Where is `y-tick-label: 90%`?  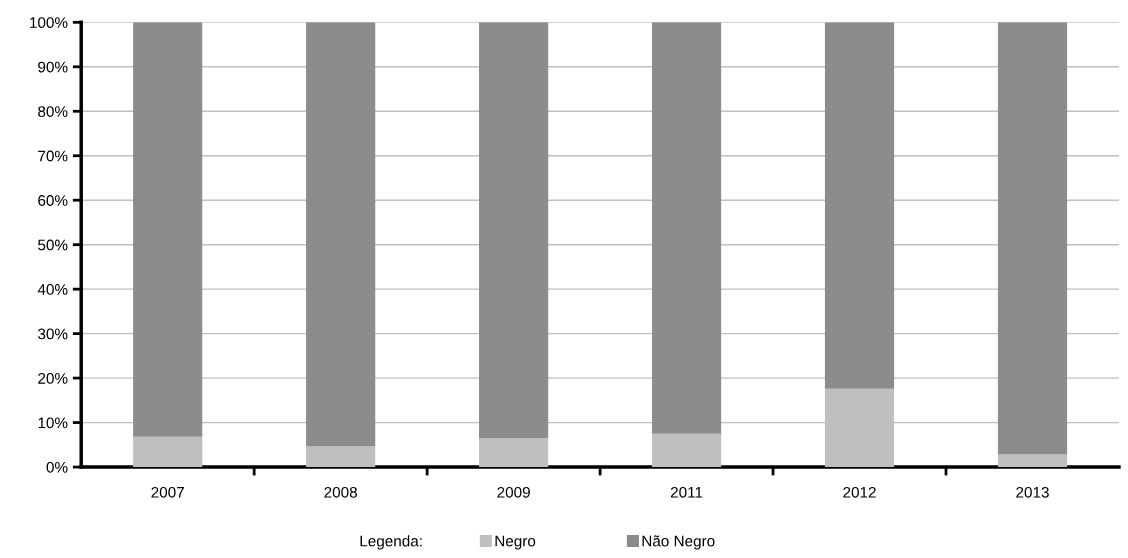
y-tick-label: 90% is located at coordinates (53, 67).